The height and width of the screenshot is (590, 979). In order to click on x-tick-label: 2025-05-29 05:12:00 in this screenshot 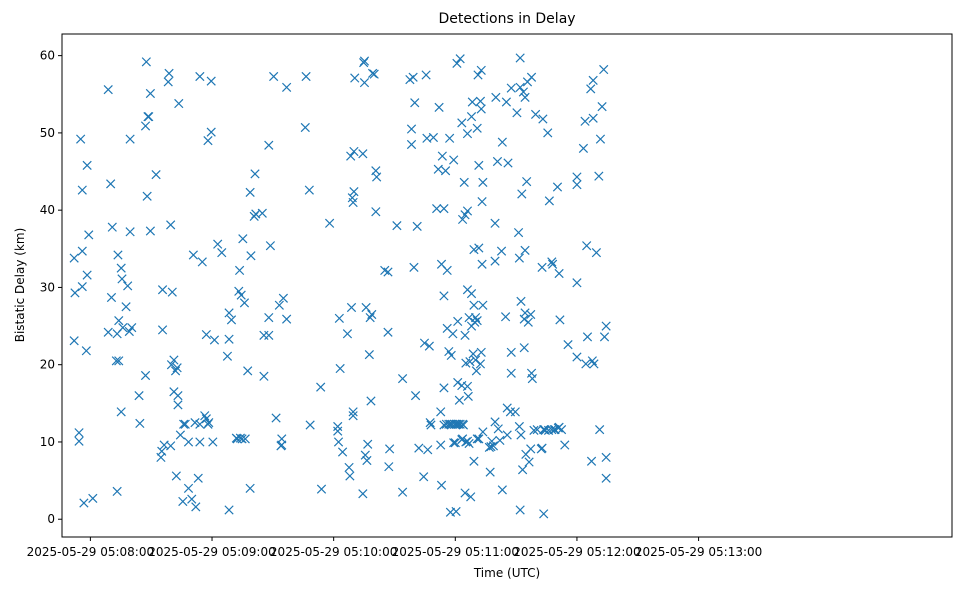, I will do `click(576, 552)`.